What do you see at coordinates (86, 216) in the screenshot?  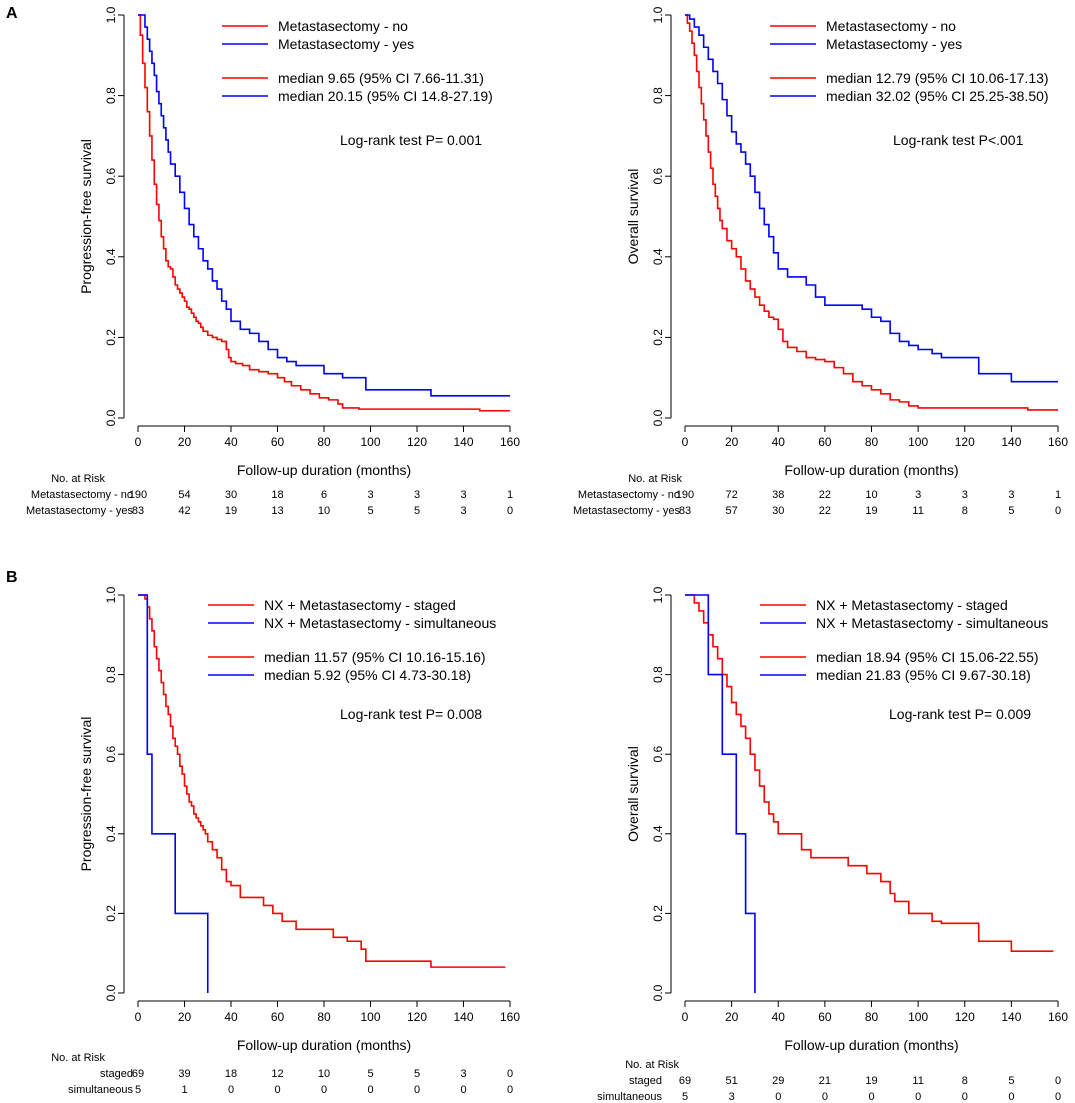 I see `y-axis-title: Progression-free survival` at bounding box center [86, 216].